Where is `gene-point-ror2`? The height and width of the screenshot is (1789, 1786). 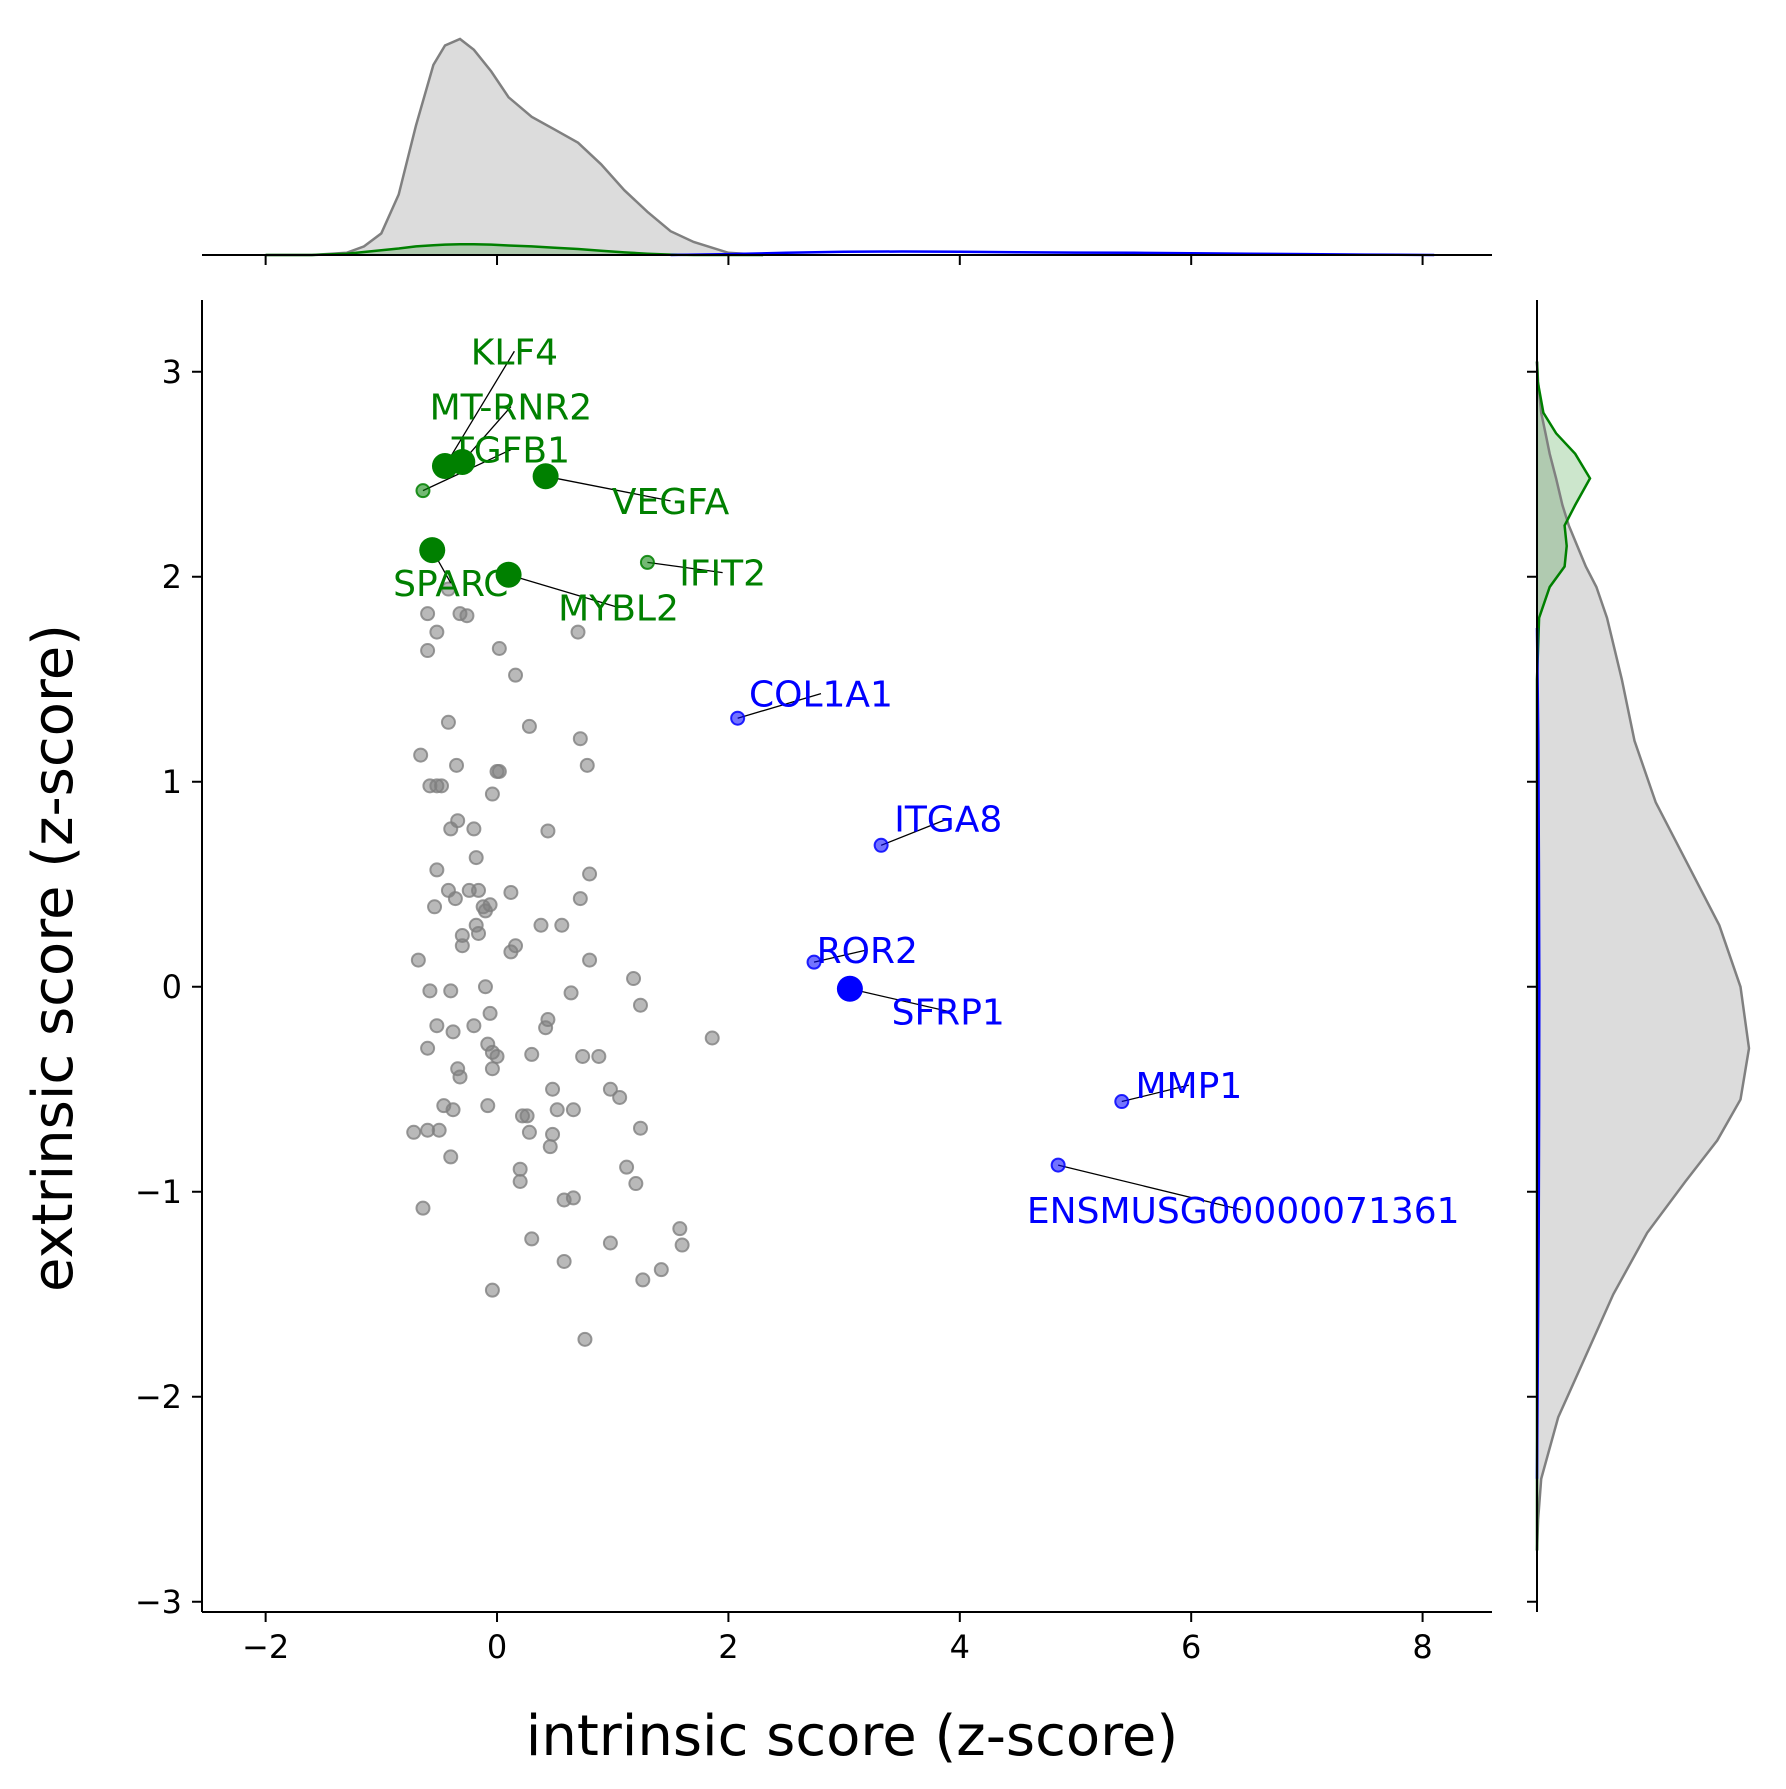
gene-point-ror2 is located at coordinates (814, 962).